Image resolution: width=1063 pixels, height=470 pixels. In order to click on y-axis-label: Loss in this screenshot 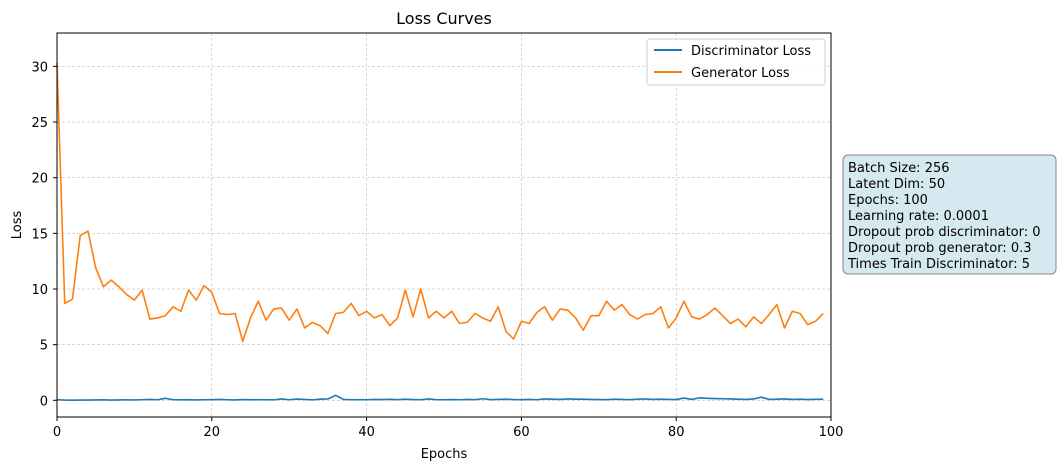, I will do `click(17, 225)`.